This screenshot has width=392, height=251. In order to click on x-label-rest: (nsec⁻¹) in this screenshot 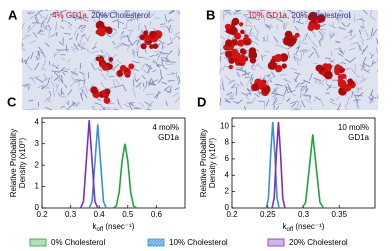, I will do `click(119, 226)`.